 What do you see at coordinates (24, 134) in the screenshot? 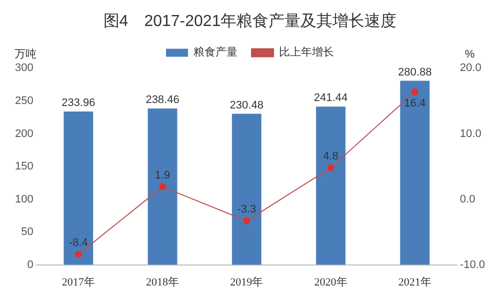
I see `y-tick-label: 200` at bounding box center [24, 134].